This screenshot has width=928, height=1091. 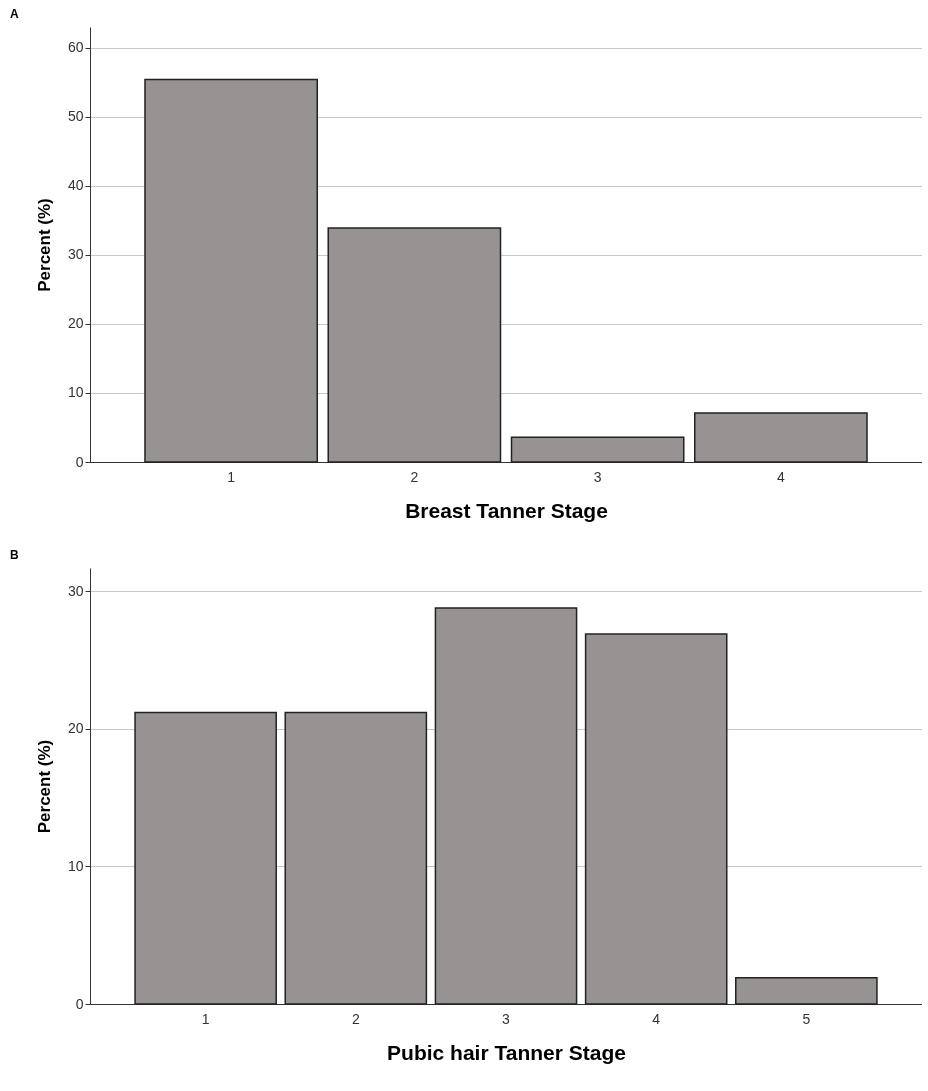 What do you see at coordinates (75, 47) in the screenshot?
I see `y-tick-label: 60` at bounding box center [75, 47].